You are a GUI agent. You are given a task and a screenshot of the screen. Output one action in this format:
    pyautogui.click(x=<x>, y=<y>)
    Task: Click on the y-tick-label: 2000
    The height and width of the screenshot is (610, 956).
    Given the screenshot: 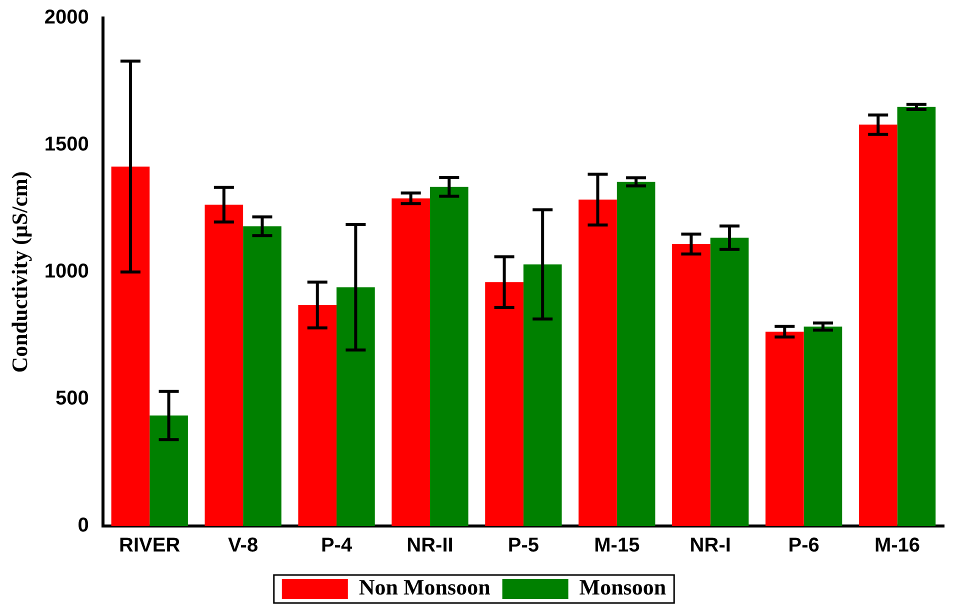 What is the action you would take?
    pyautogui.click(x=66, y=17)
    